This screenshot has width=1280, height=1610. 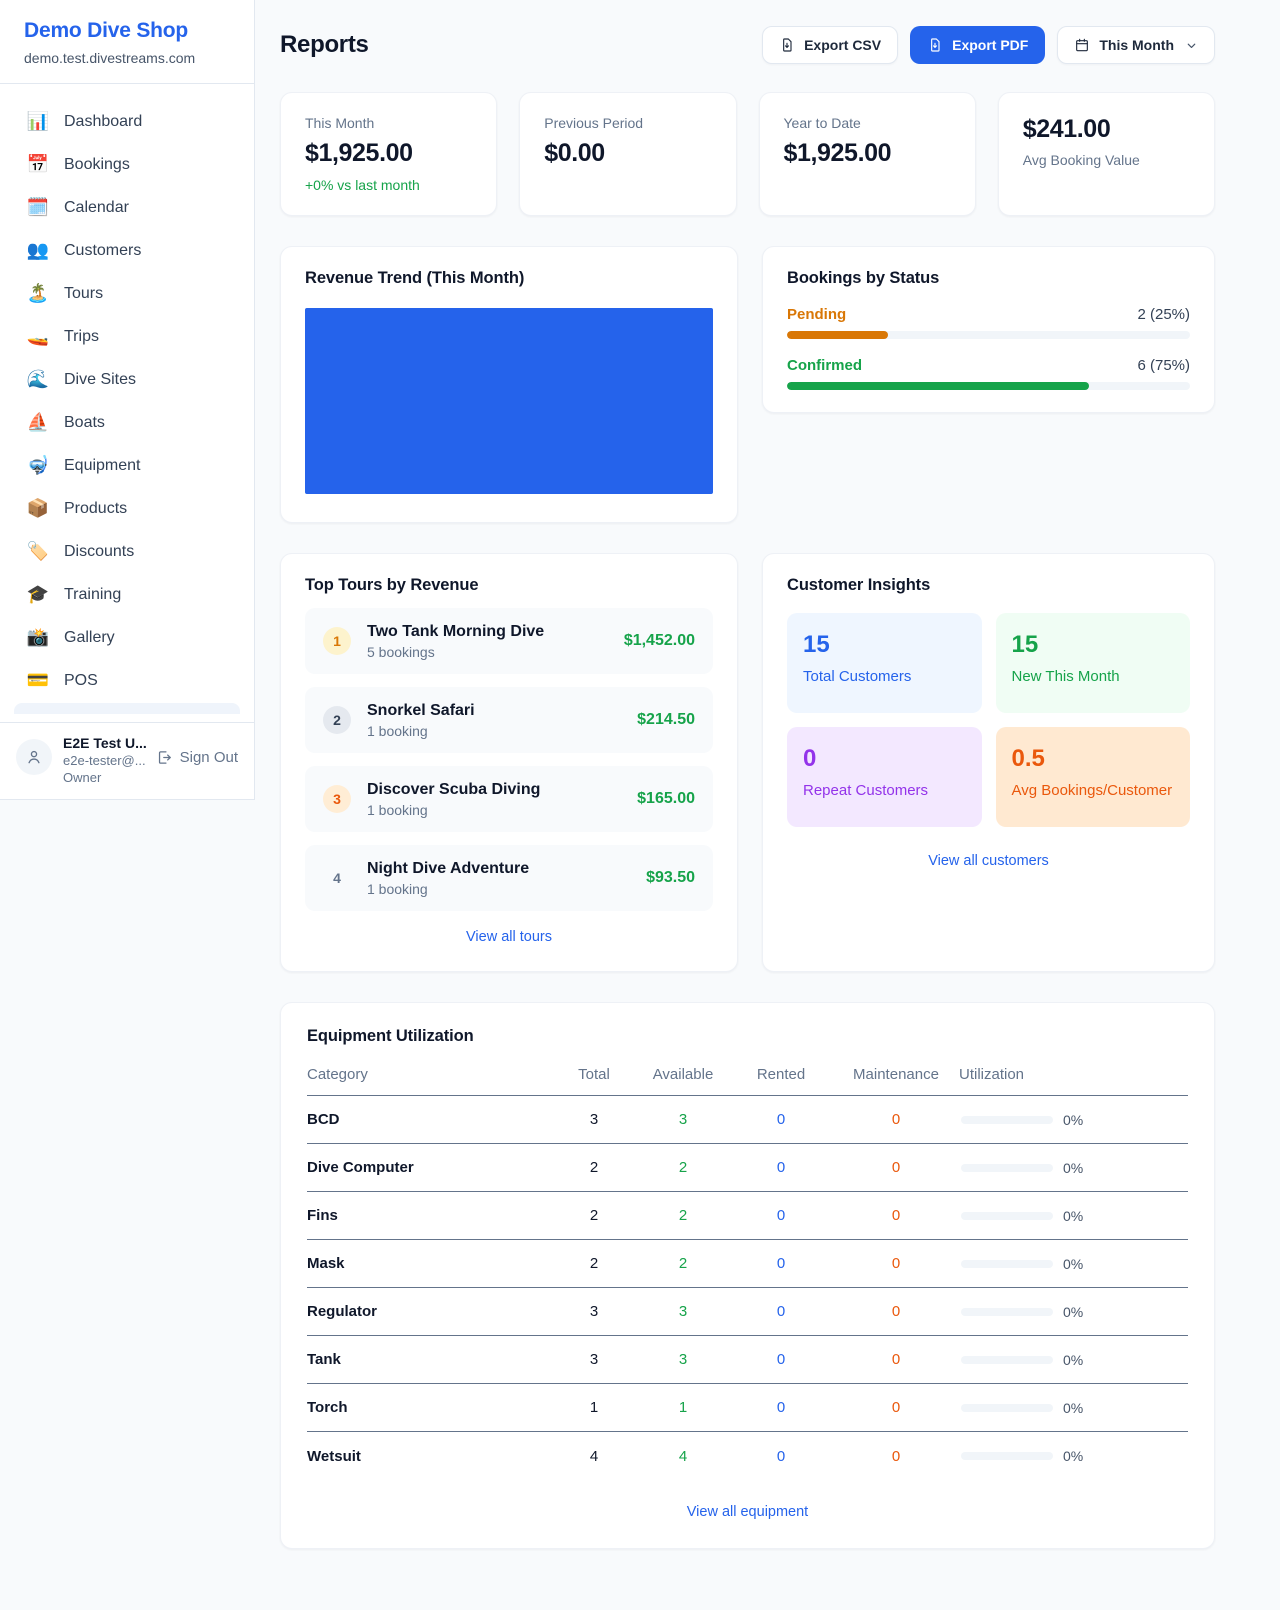 I want to click on sidebar-item-products: 📦 Products, so click(x=127, y=508).